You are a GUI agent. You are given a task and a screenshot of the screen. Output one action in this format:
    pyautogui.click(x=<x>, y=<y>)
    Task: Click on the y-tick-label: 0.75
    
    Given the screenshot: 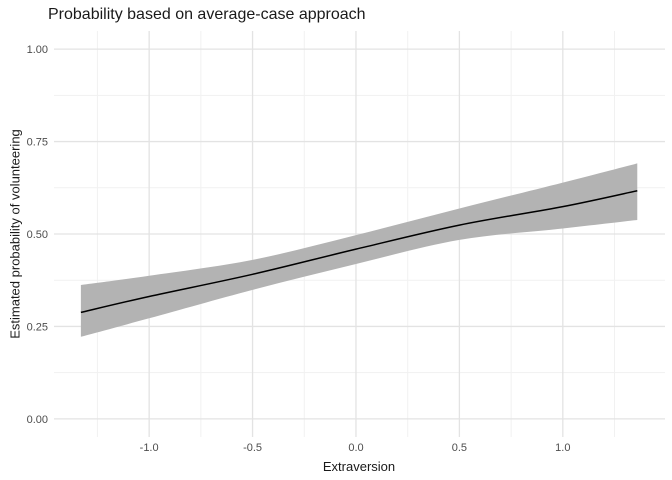 What is the action you would take?
    pyautogui.click(x=37, y=143)
    